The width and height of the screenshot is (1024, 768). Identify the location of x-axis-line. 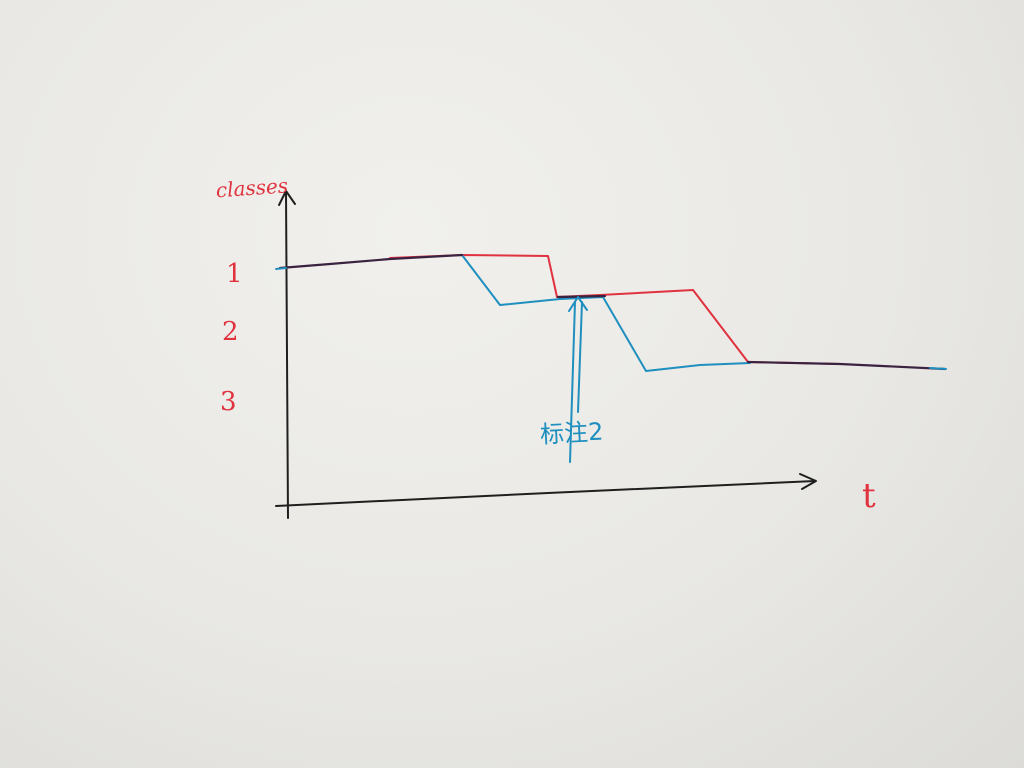
(545, 493).